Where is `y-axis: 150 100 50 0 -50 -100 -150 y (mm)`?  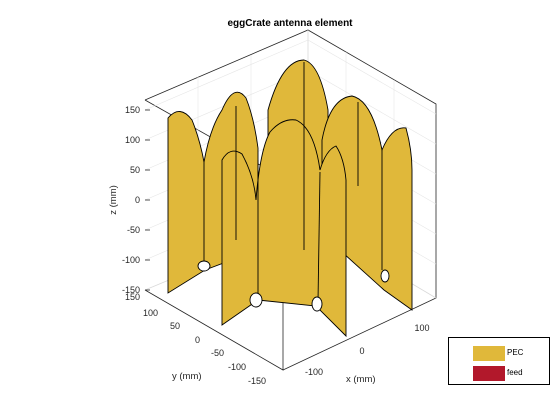
y-axis: 150 100 50 0 -50 -100 -150 y (mm) is located at coordinates (195, 339).